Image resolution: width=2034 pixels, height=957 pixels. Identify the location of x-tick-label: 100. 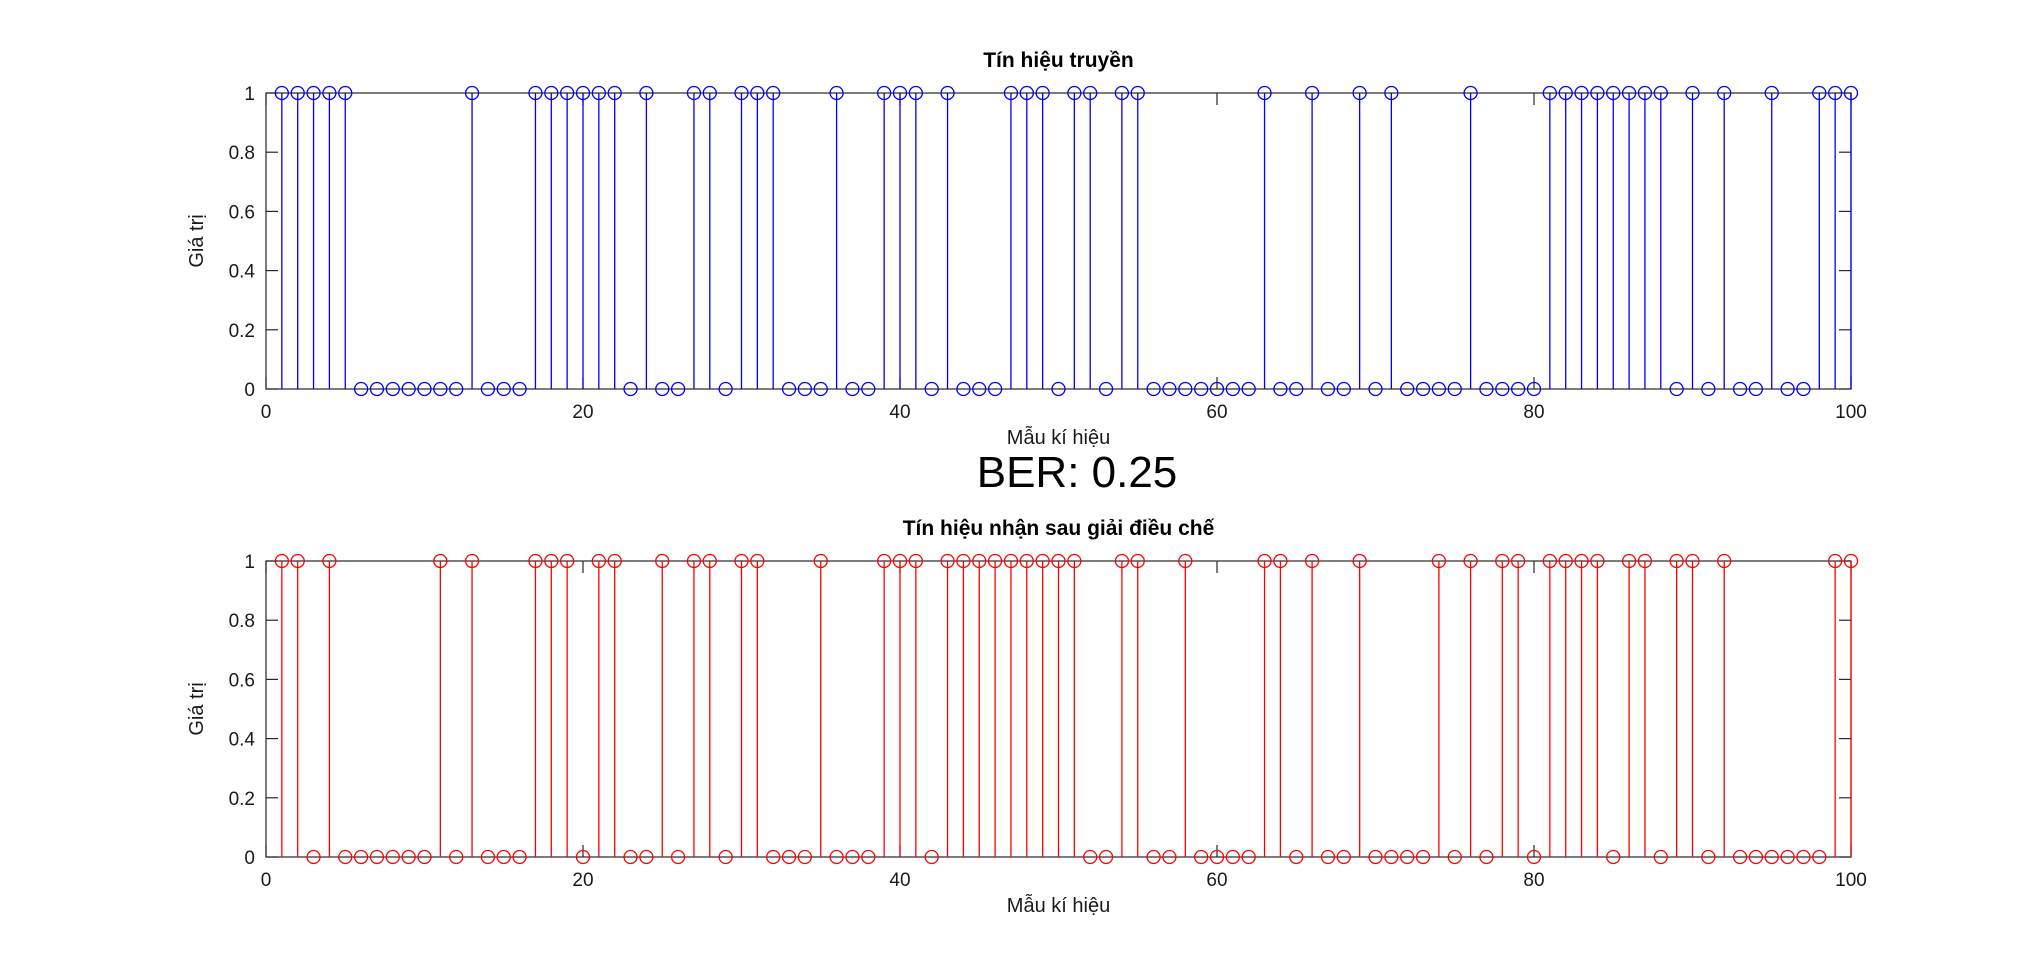
(1851, 880).